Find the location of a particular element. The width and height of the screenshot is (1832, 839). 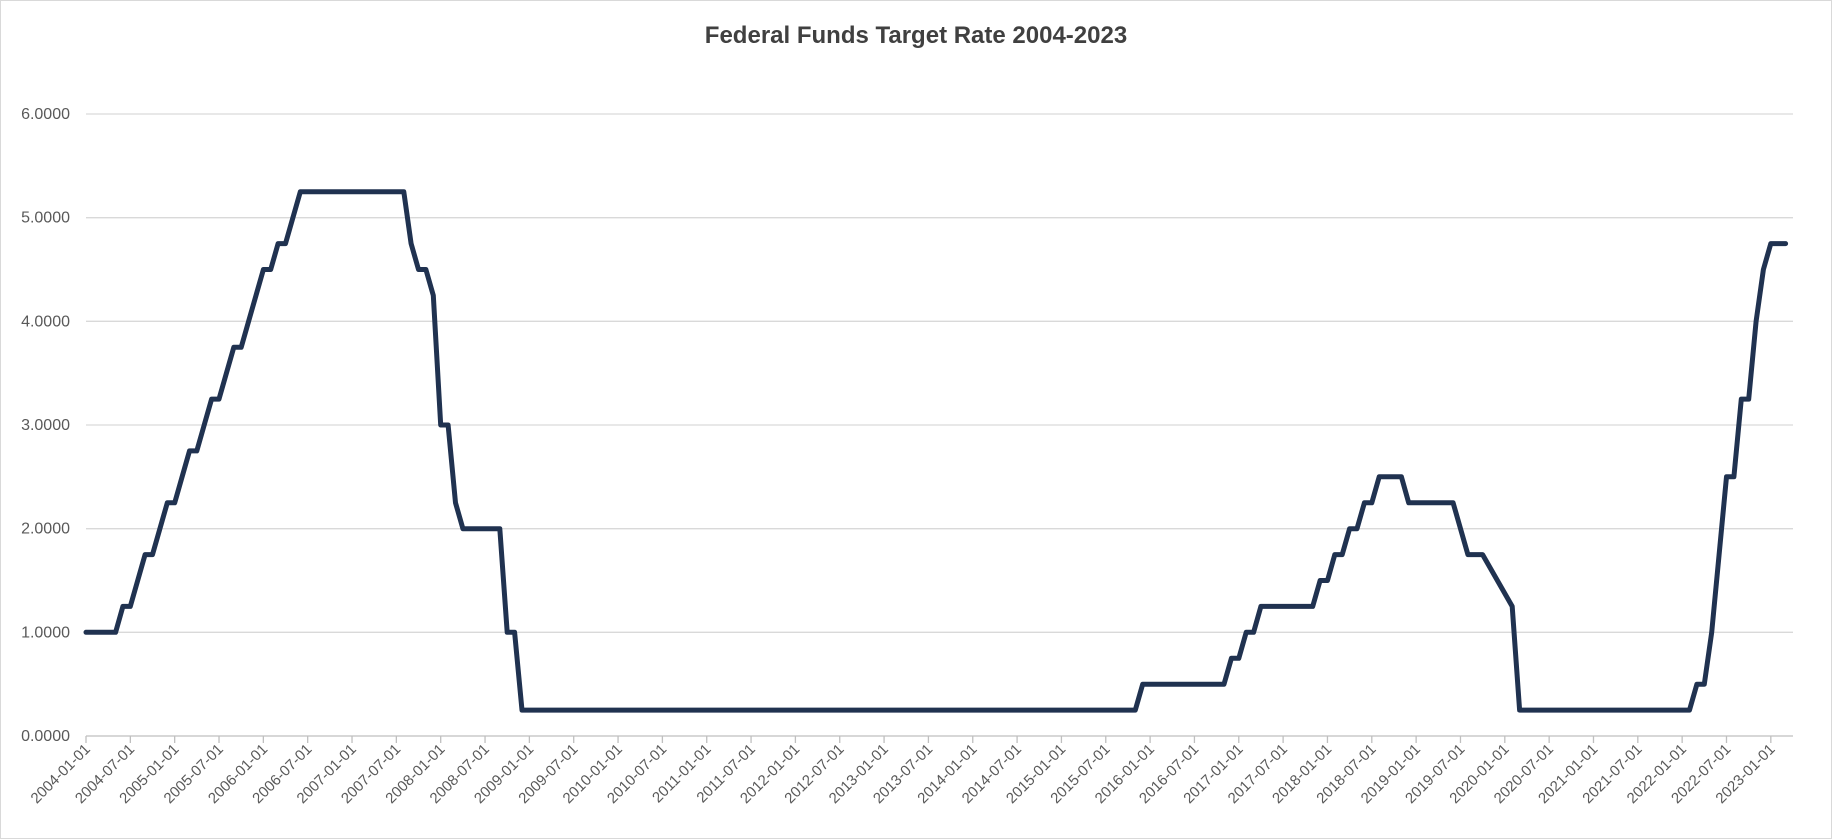

y-tick-label: 0.0000 is located at coordinates (45, 736).